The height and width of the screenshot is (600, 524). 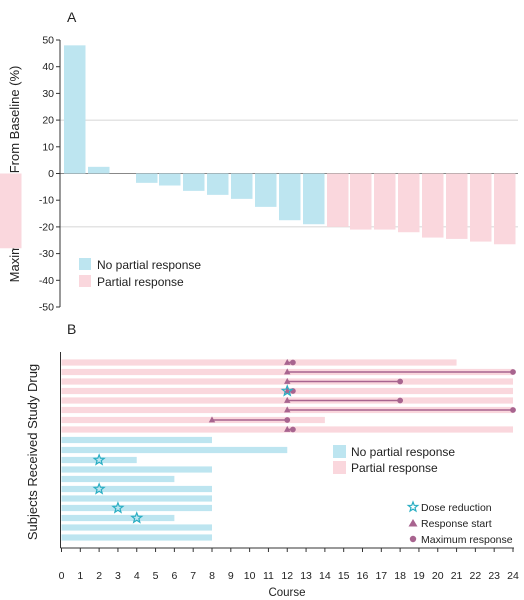 What do you see at coordinates (231, 576) in the screenshot?
I see `x-tick-label: 9` at bounding box center [231, 576].